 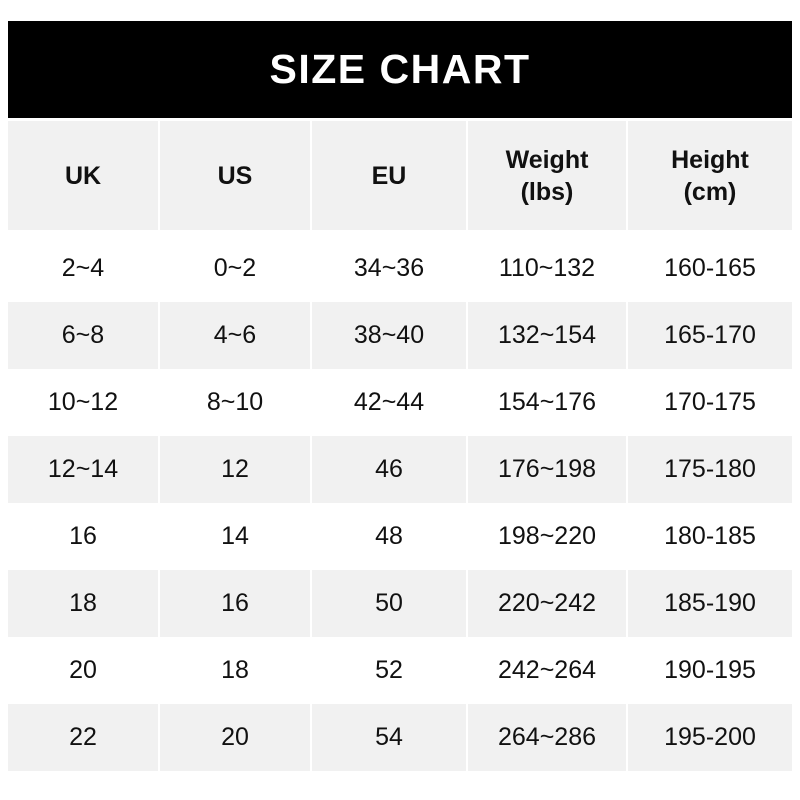 I want to click on cell-weight: 154~176, so click(x=548, y=402).